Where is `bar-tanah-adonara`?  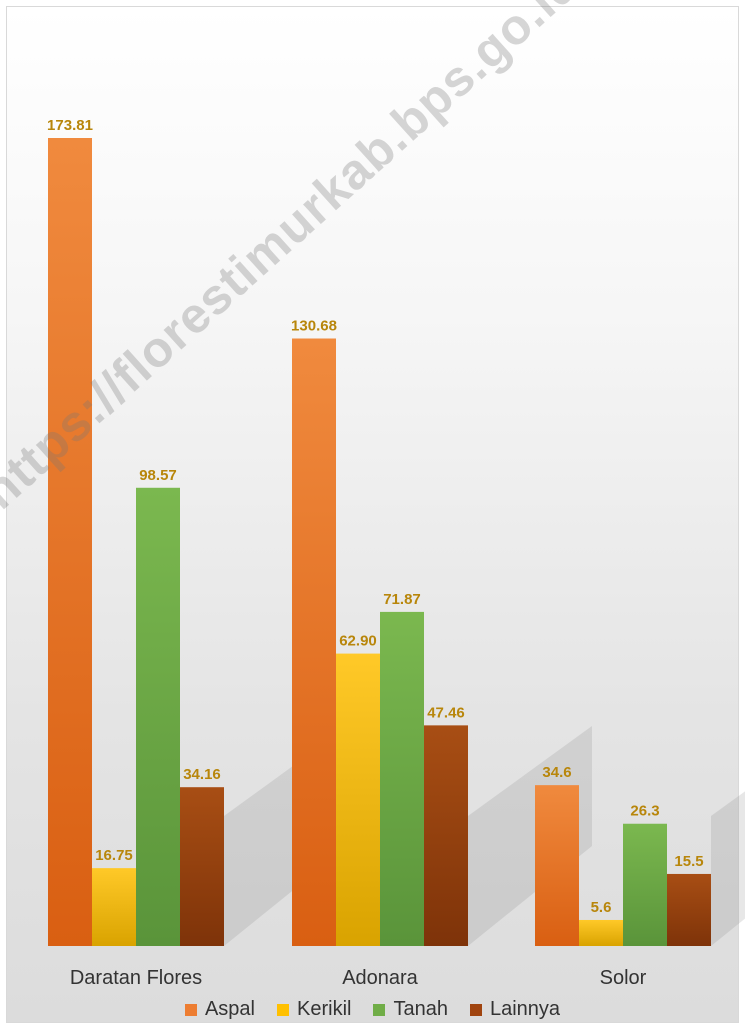
bar-tanah-adonara is located at coordinates (402, 778).